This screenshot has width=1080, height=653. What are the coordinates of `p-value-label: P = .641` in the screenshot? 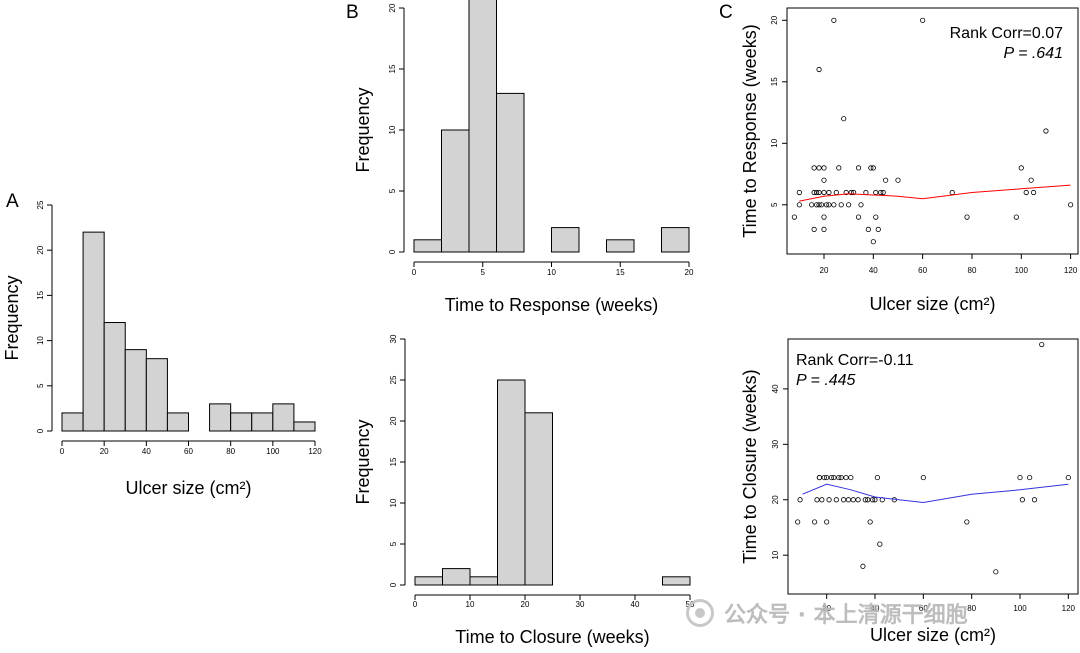 It's located at (1033, 53).